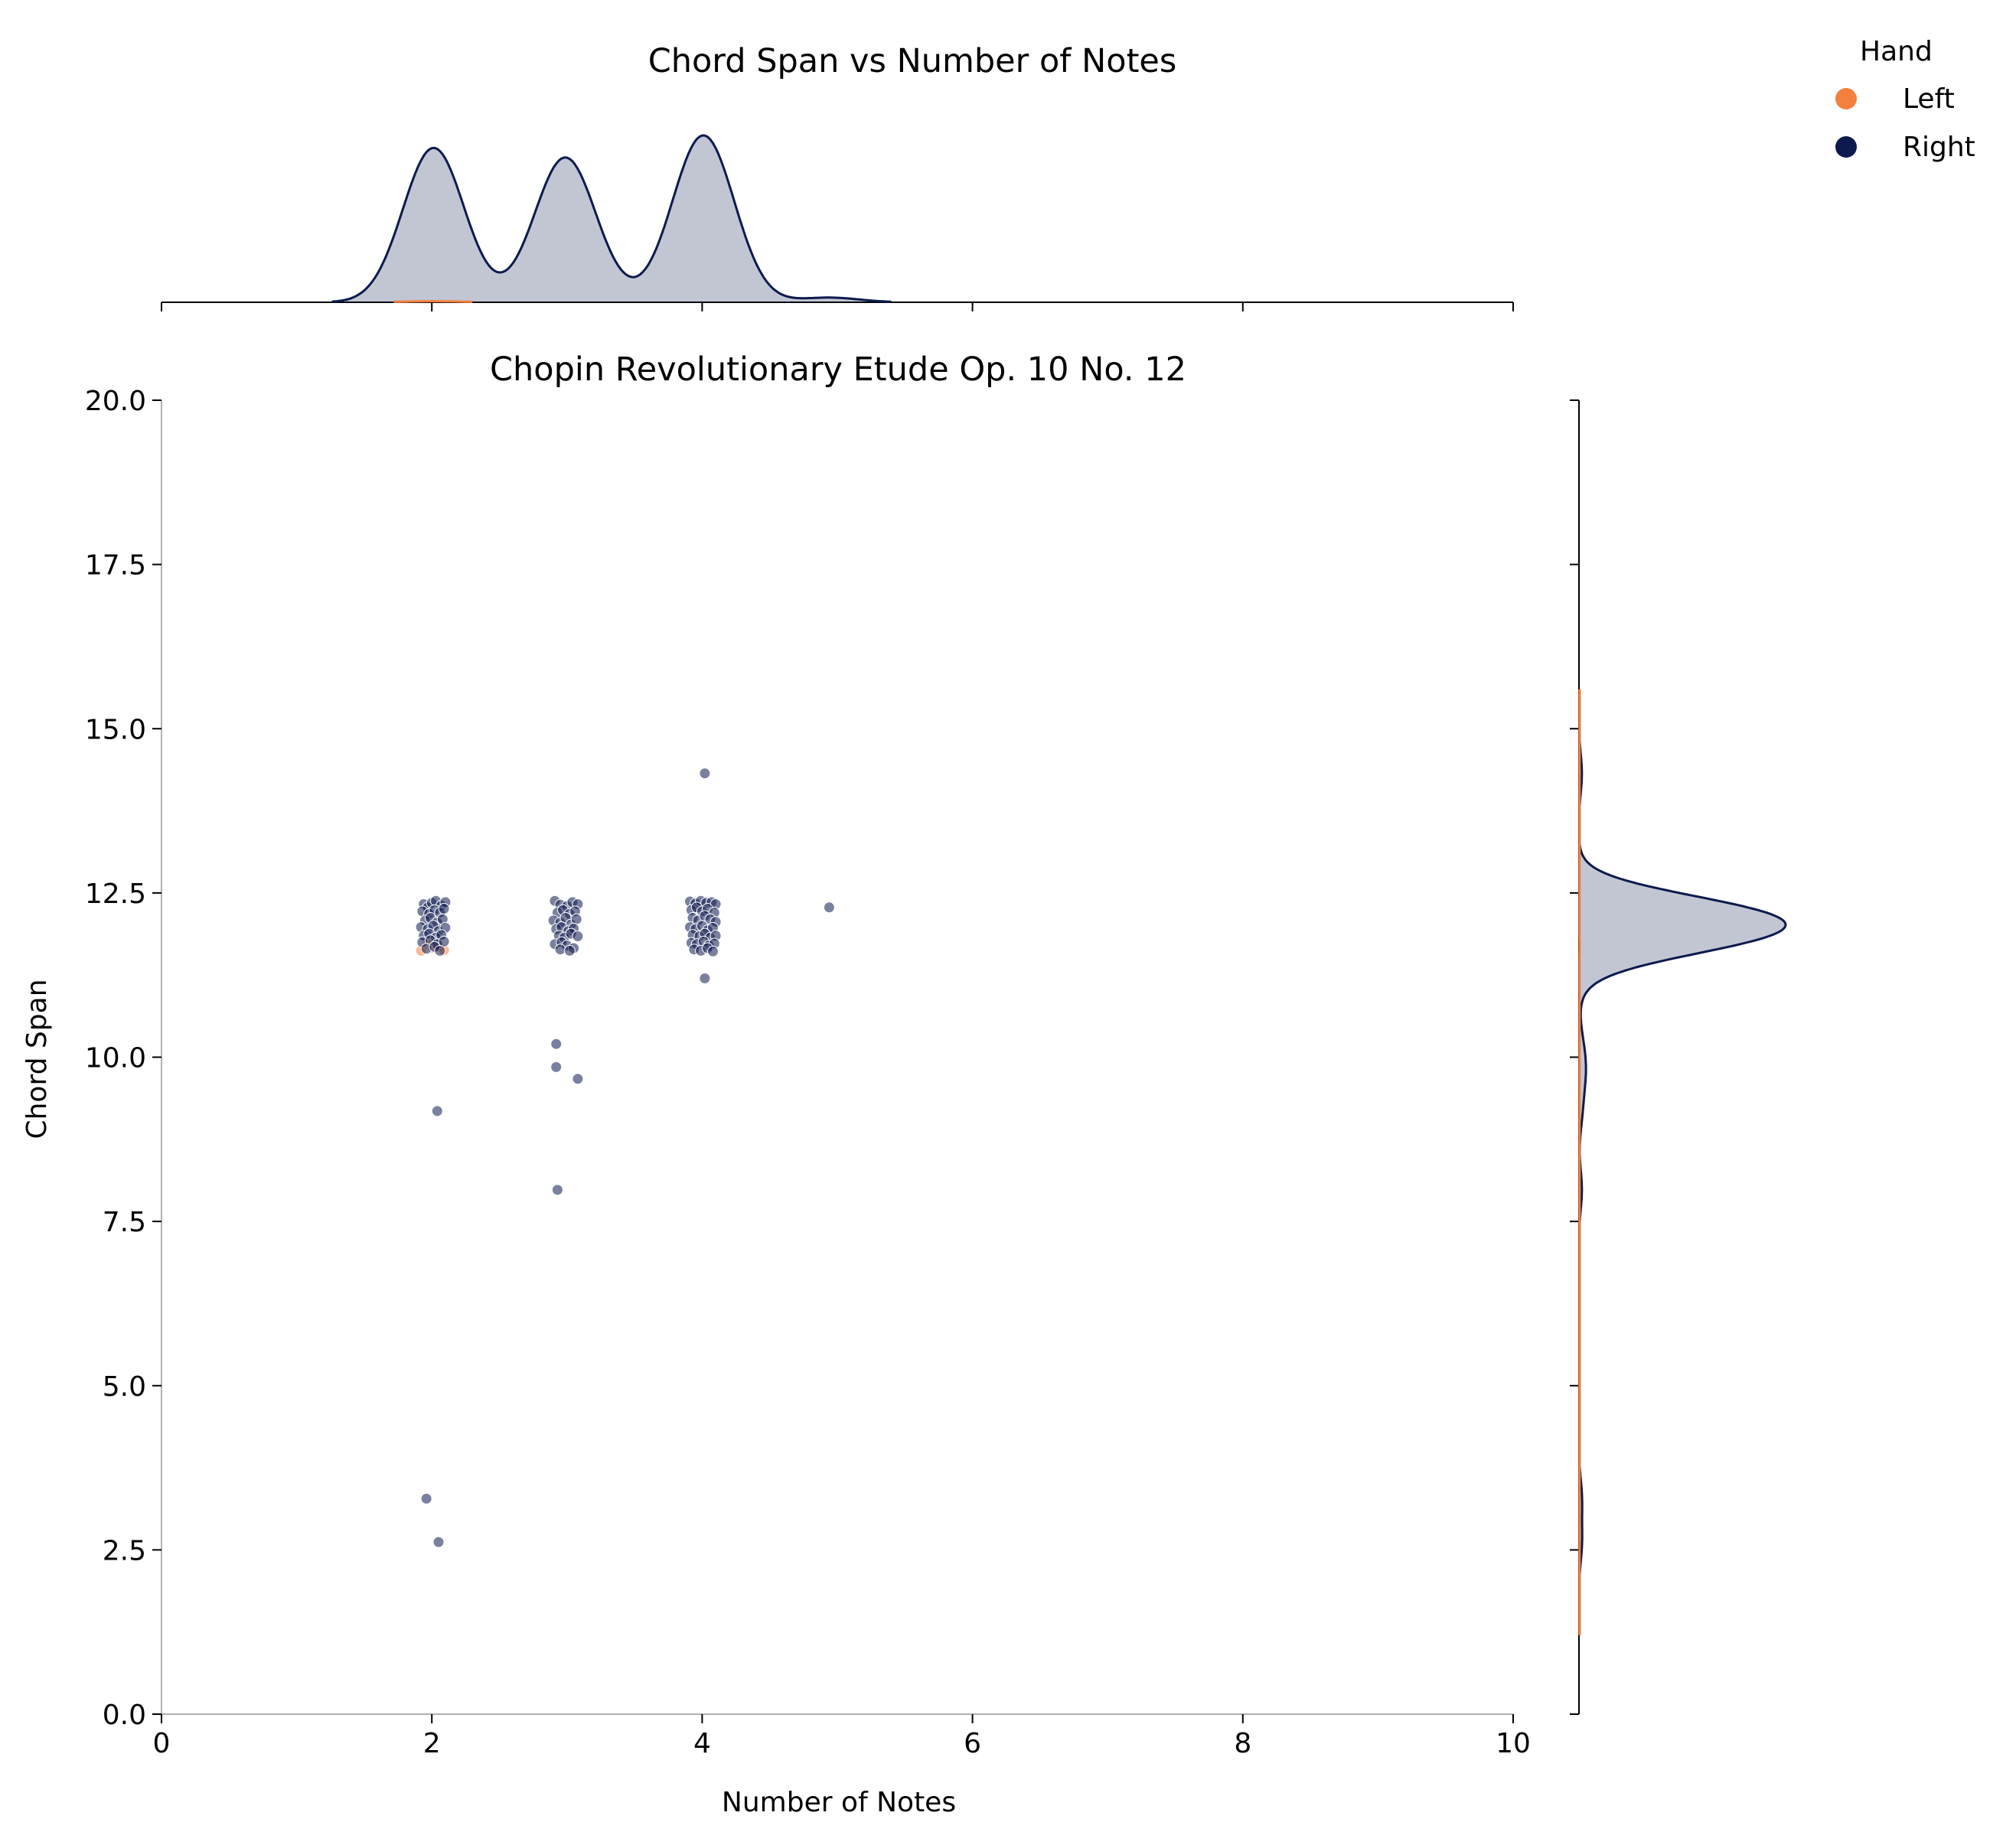  What do you see at coordinates (625, 1158) in the screenshot?
I see `scatter-points` at bounding box center [625, 1158].